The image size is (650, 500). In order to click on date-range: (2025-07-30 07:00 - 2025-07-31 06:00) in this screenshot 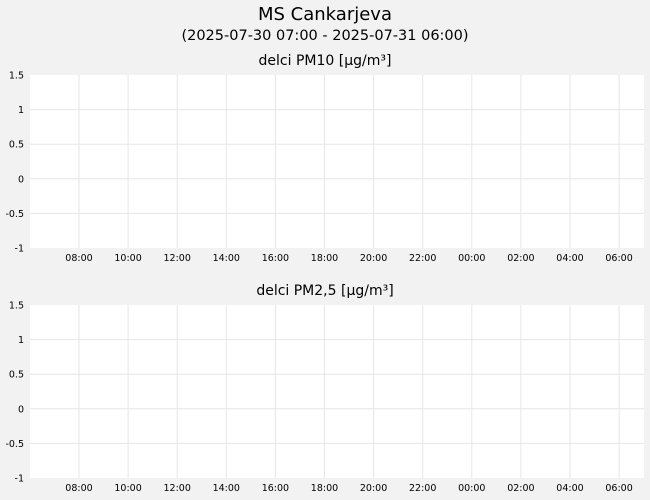, I will do `click(324, 36)`.